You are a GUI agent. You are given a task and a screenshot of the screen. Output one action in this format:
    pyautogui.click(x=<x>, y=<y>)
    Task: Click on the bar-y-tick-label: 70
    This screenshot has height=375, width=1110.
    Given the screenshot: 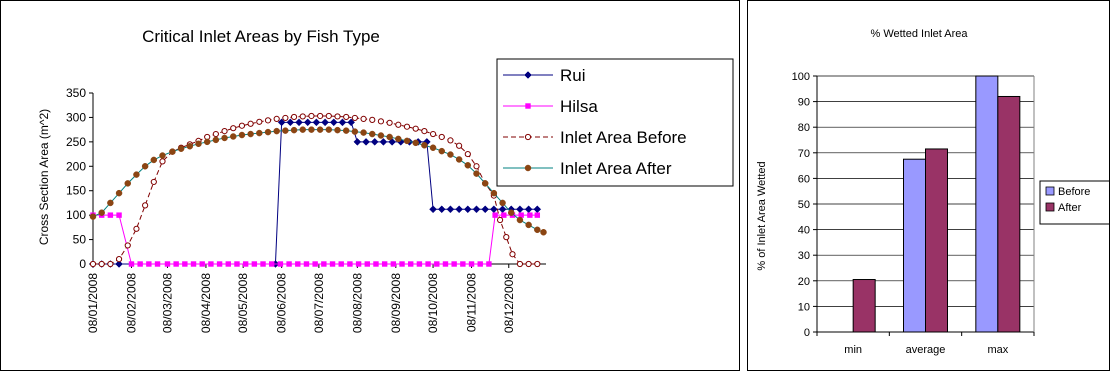 What is the action you would take?
    pyautogui.click(x=804, y=154)
    